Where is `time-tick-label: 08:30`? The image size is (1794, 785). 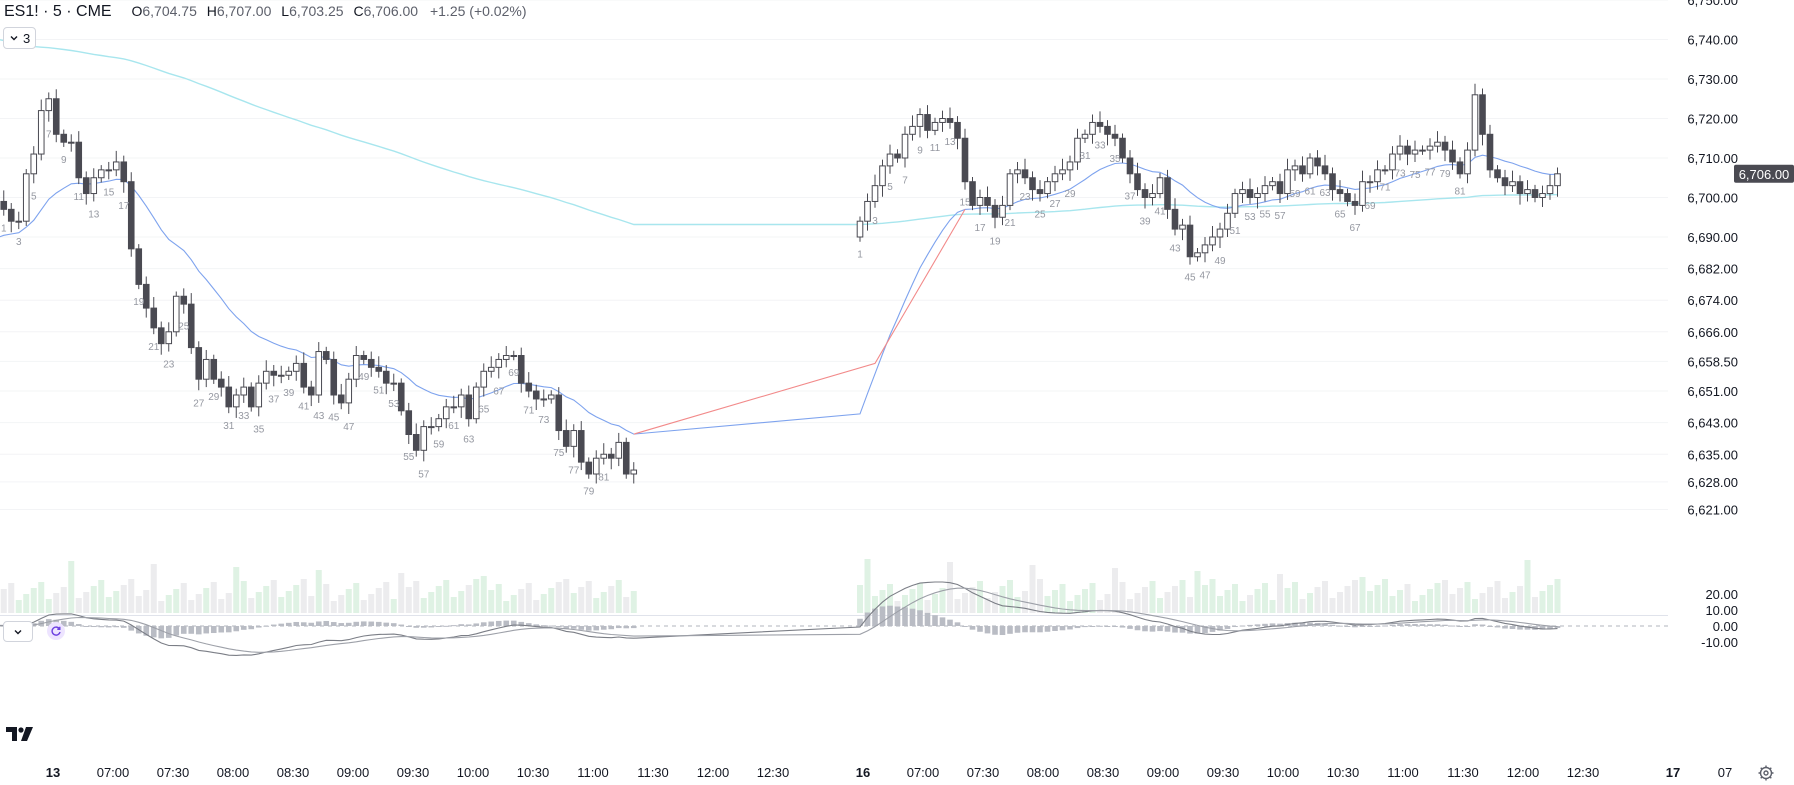
time-tick-label: 08:30 is located at coordinates (293, 772).